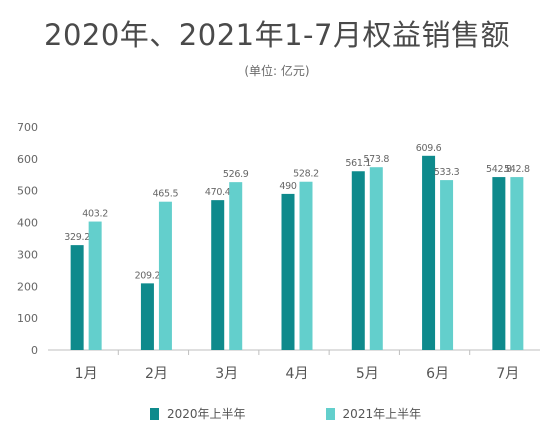 The image size is (554, 448). Describe the element at coordinates (27, 159) in the screenshot. I see `y-tick-label: 600` at that location.